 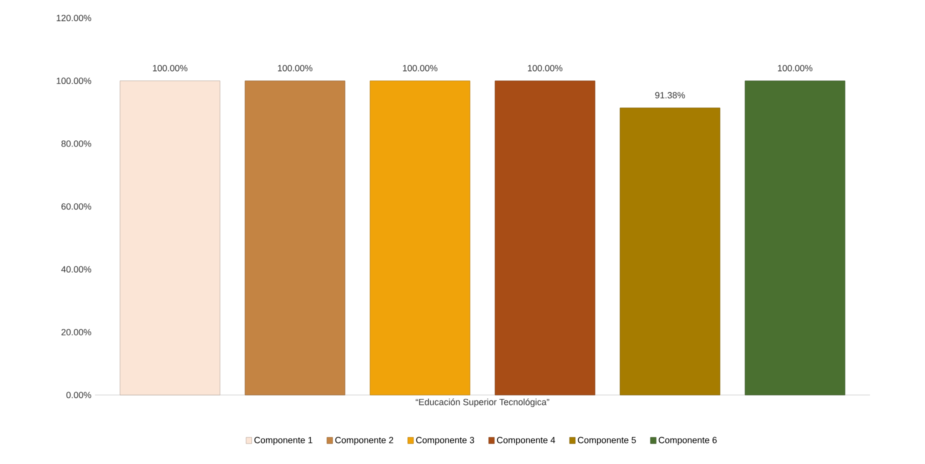 What do you see at coordinates (76, 269) in the screenshot?
I see `y-tick-label: 40.00%` at bounding box center [76, 269].